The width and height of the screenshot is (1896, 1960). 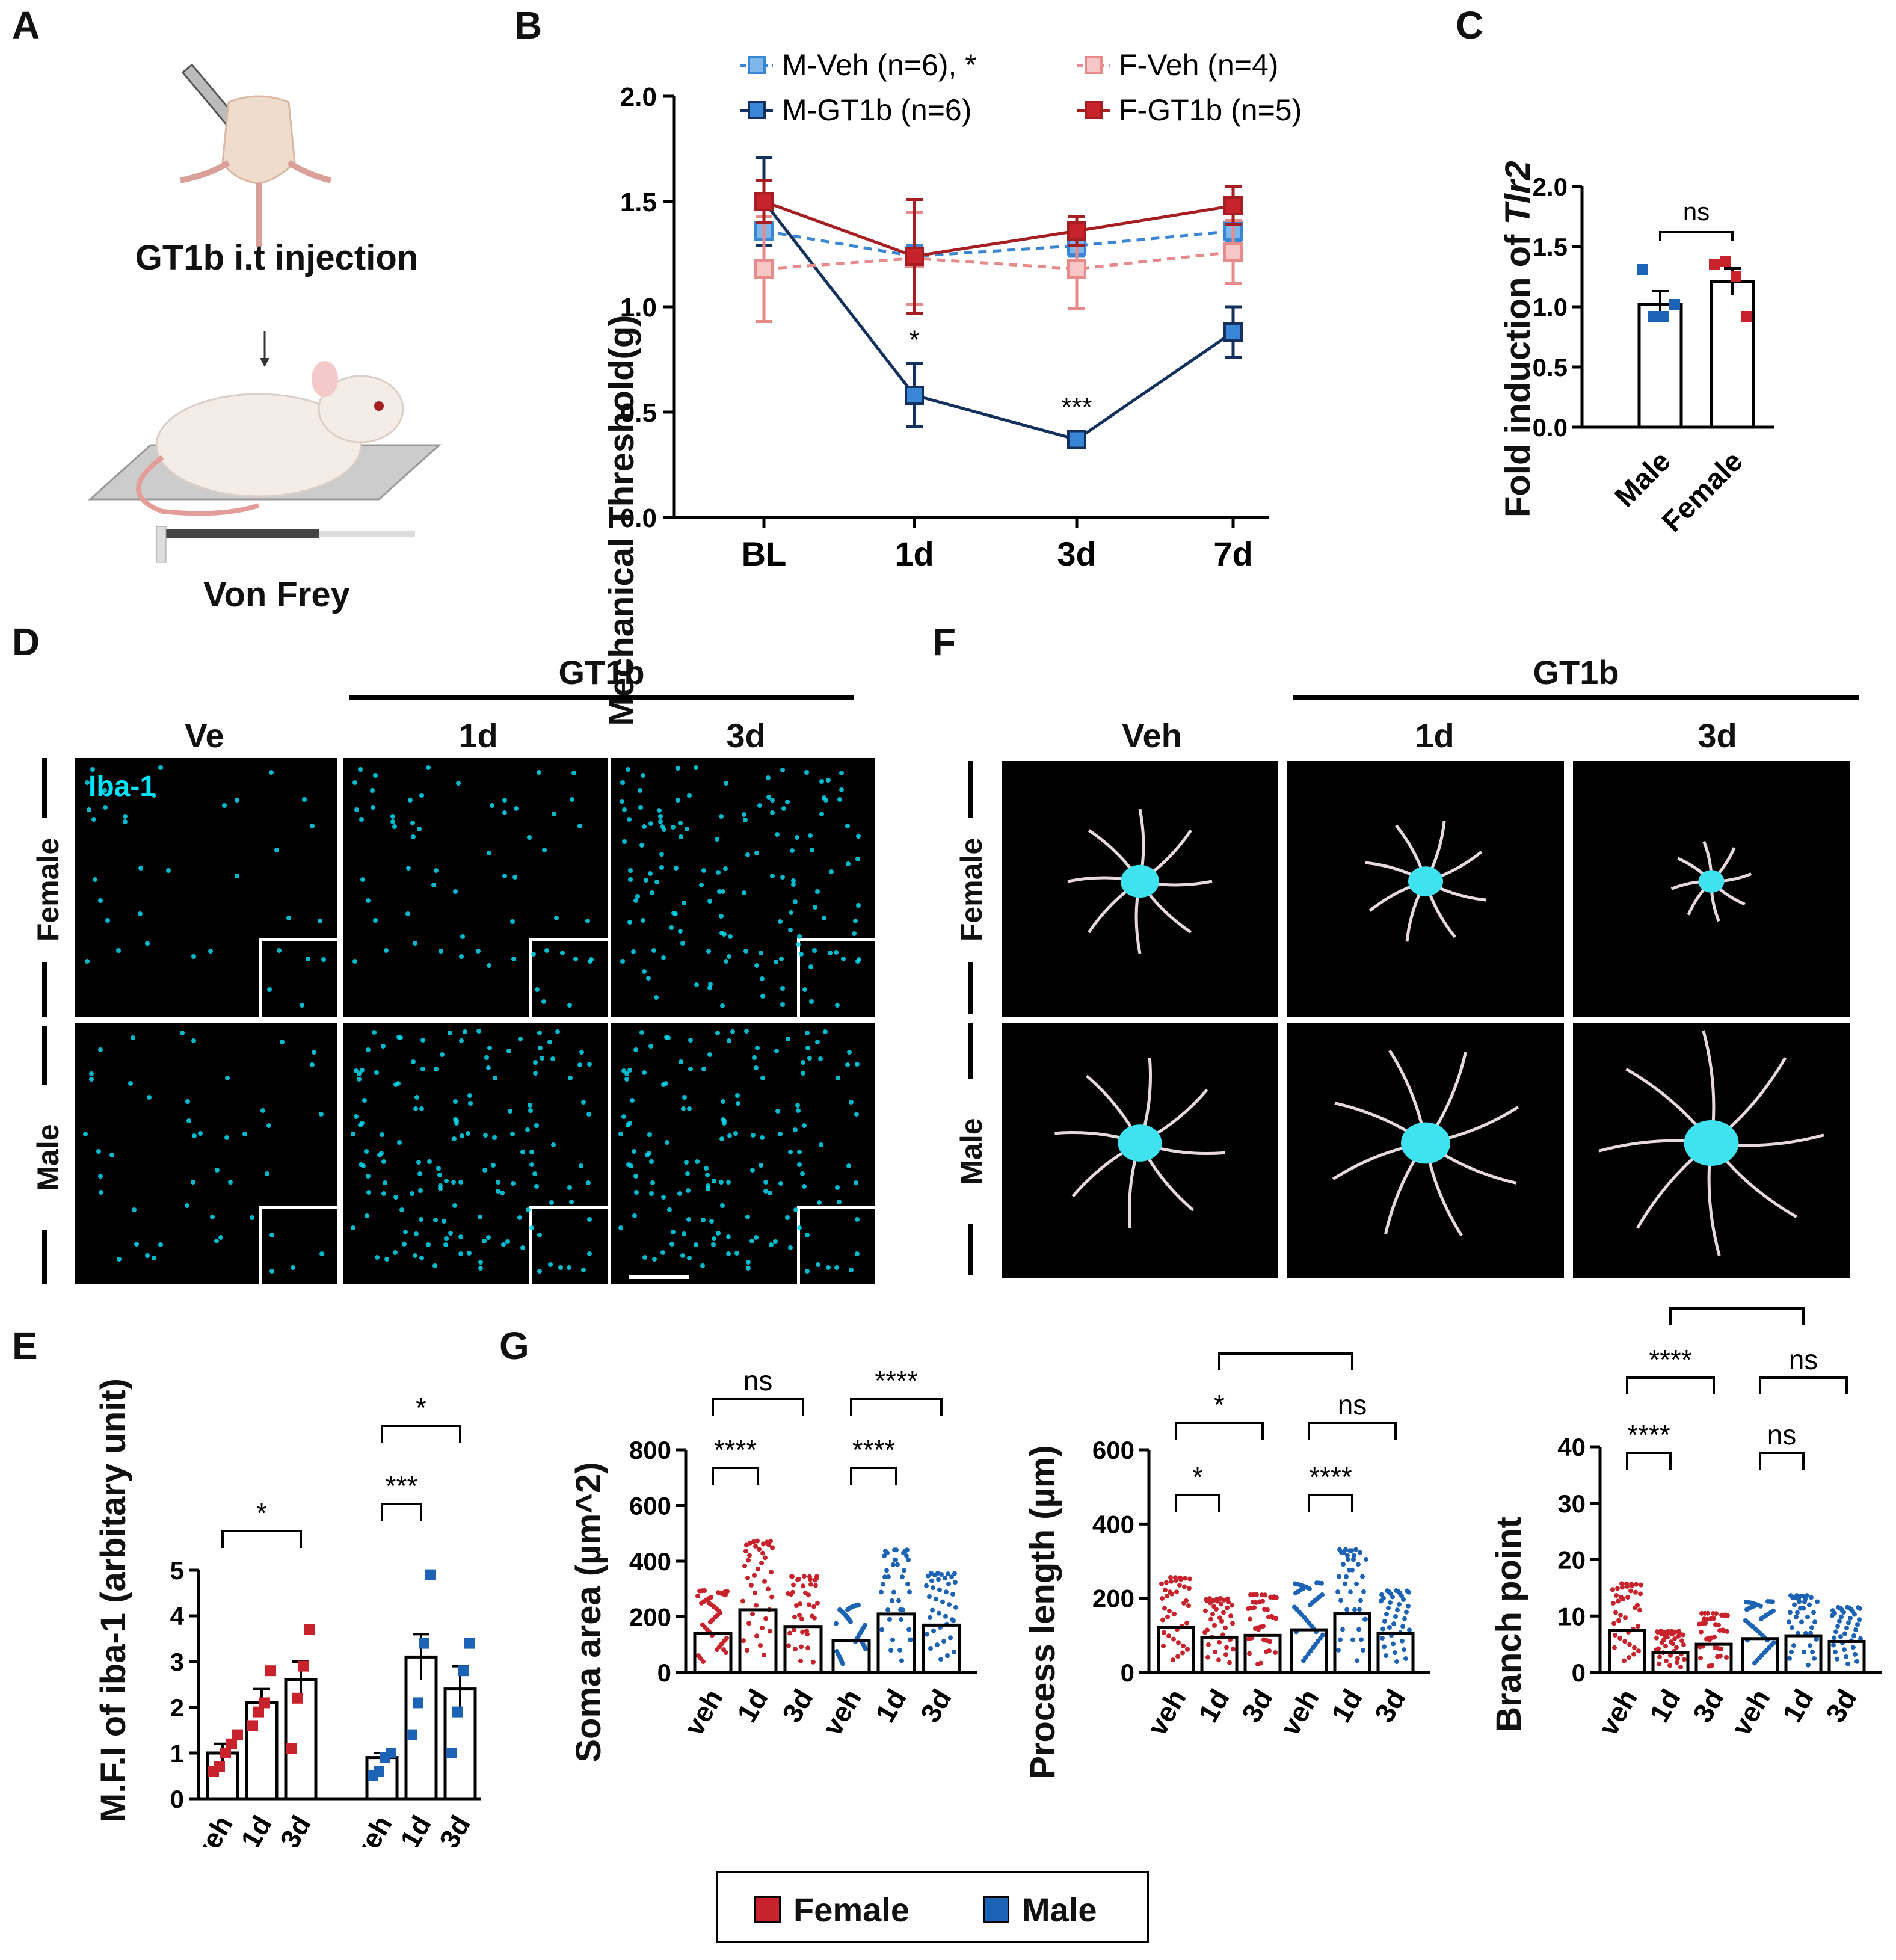 What do you see at coordinates (113, 1600) in the screenshot?
I see `chart-e-ylabel: M.F.I of iba-1 (arbitary unit)` at bounding box center [113, 1600].